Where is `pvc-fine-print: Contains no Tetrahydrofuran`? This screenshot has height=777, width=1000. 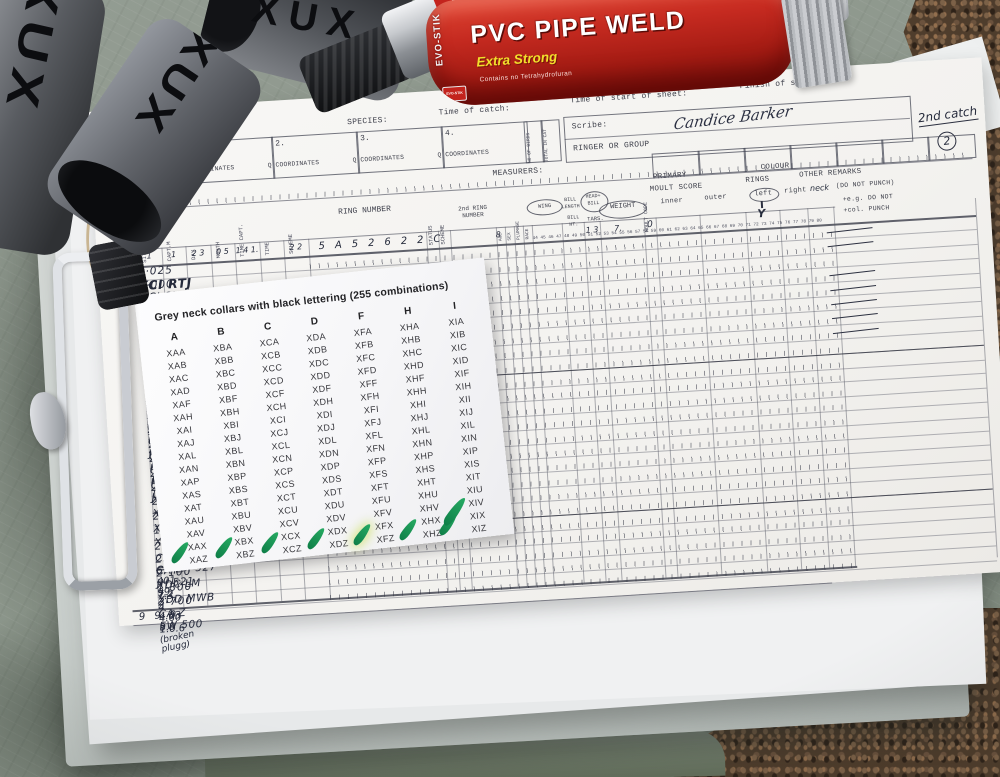
pvc-fine-print: Contains no Tetrahydrofuran is located at coordinates (526, 77).